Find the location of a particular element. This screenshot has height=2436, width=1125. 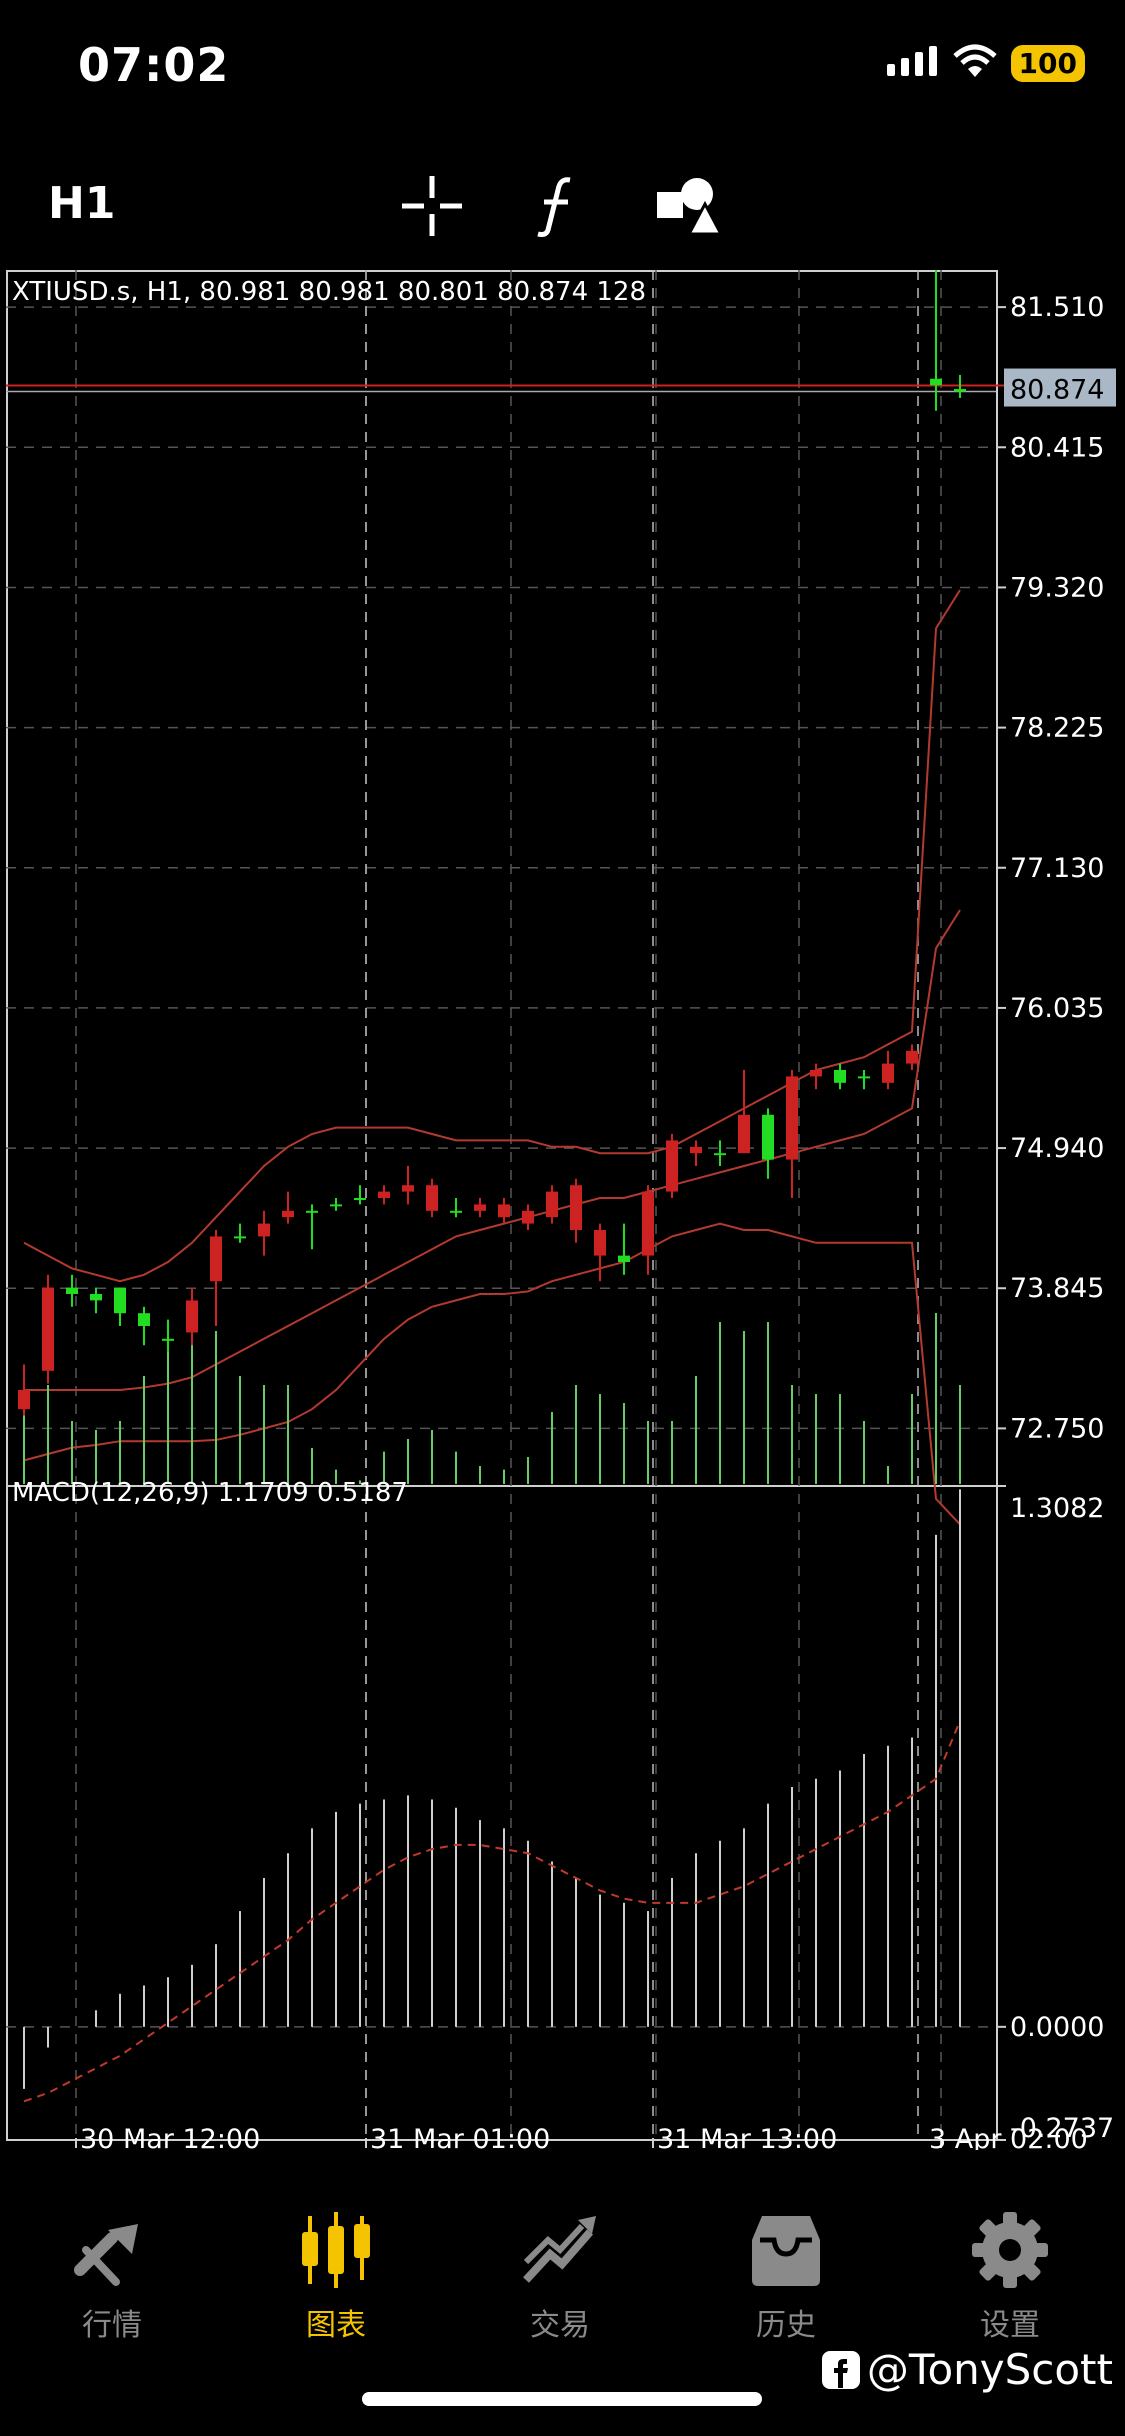

macd-info: MACD(12,26,9) 1.1709 0.5187 is located at coordinates (210, 1493).